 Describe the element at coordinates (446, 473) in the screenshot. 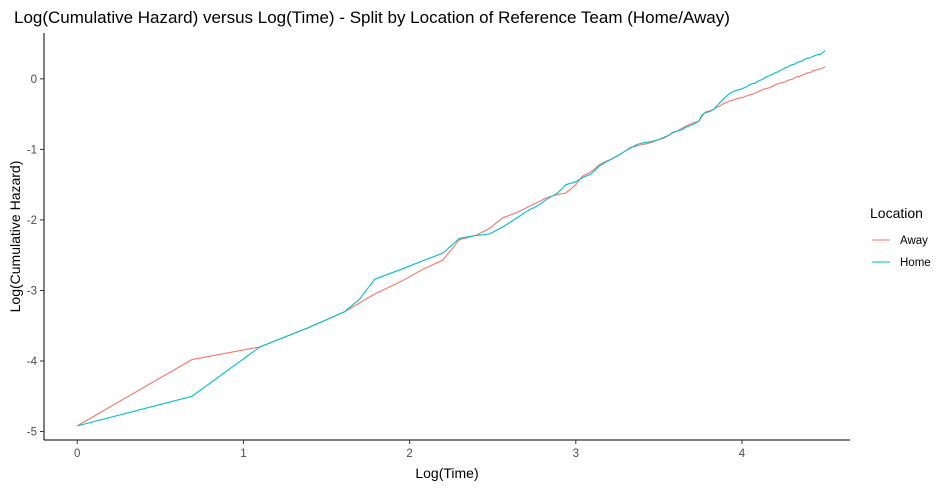

I see `x-axis-title: Log(Time)` at that location.